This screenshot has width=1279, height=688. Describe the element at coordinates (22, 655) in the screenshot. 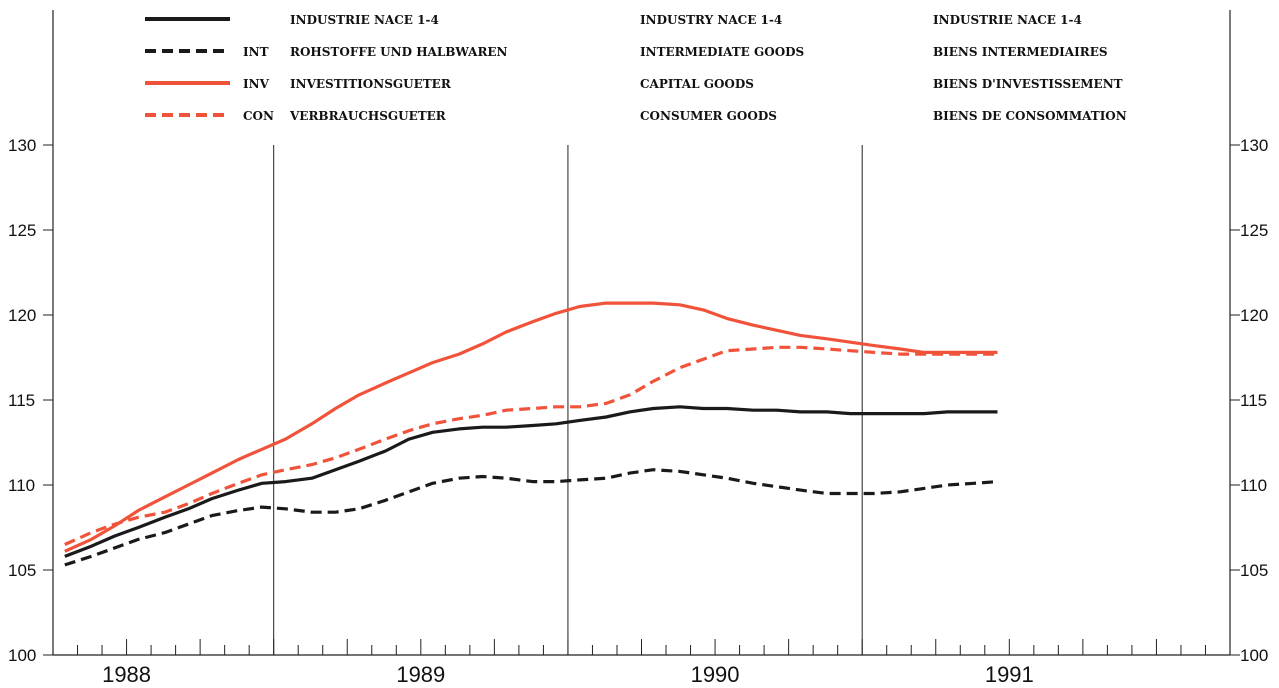

I see `y-tick-label-left: 100` at that location.